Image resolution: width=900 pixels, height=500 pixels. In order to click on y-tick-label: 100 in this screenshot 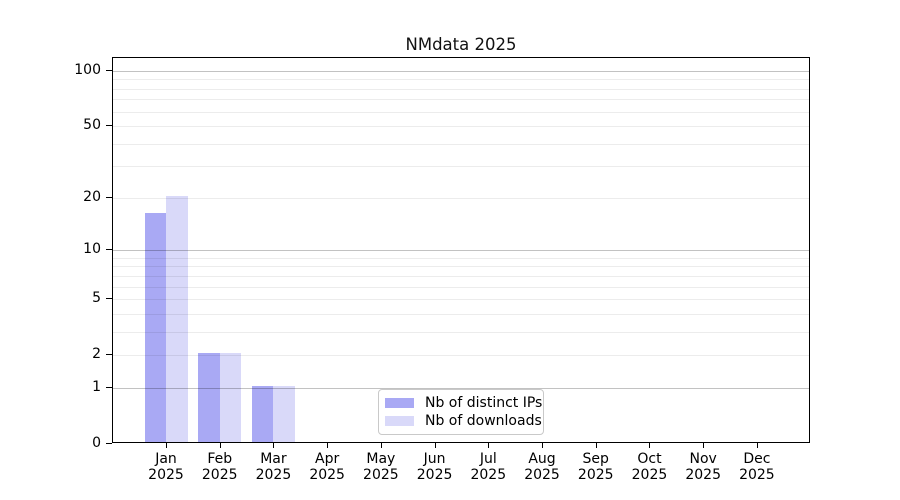, I will do `click(87, 70)`.